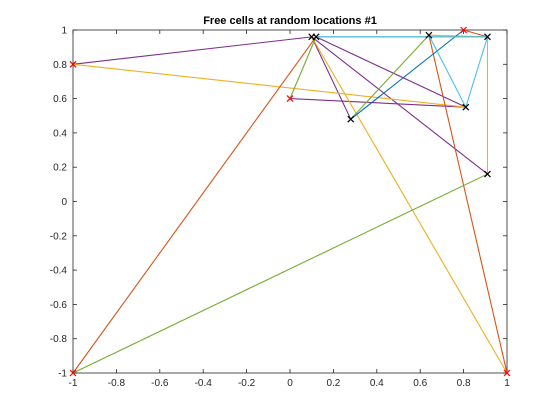  What do you see at coordinates (64, 31) in the screenshot?
I see `y-tick-label: 1` at bounding box center [64, 31].